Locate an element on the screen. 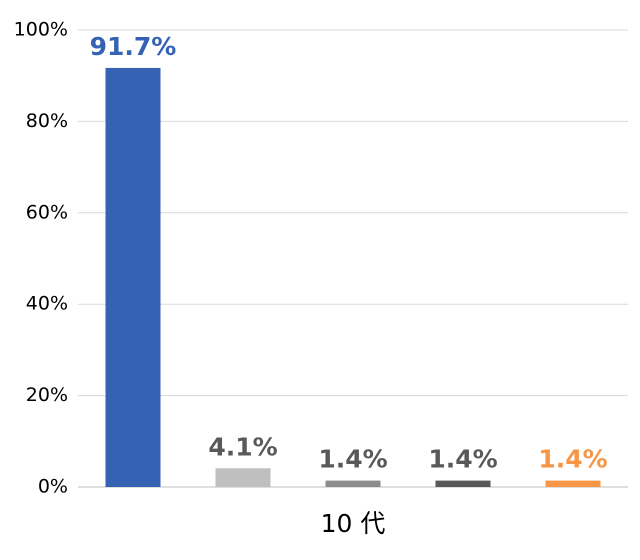 This screenshot has width=640, height=560. y-tick-label: 80% is located at coordinates (47, 121).